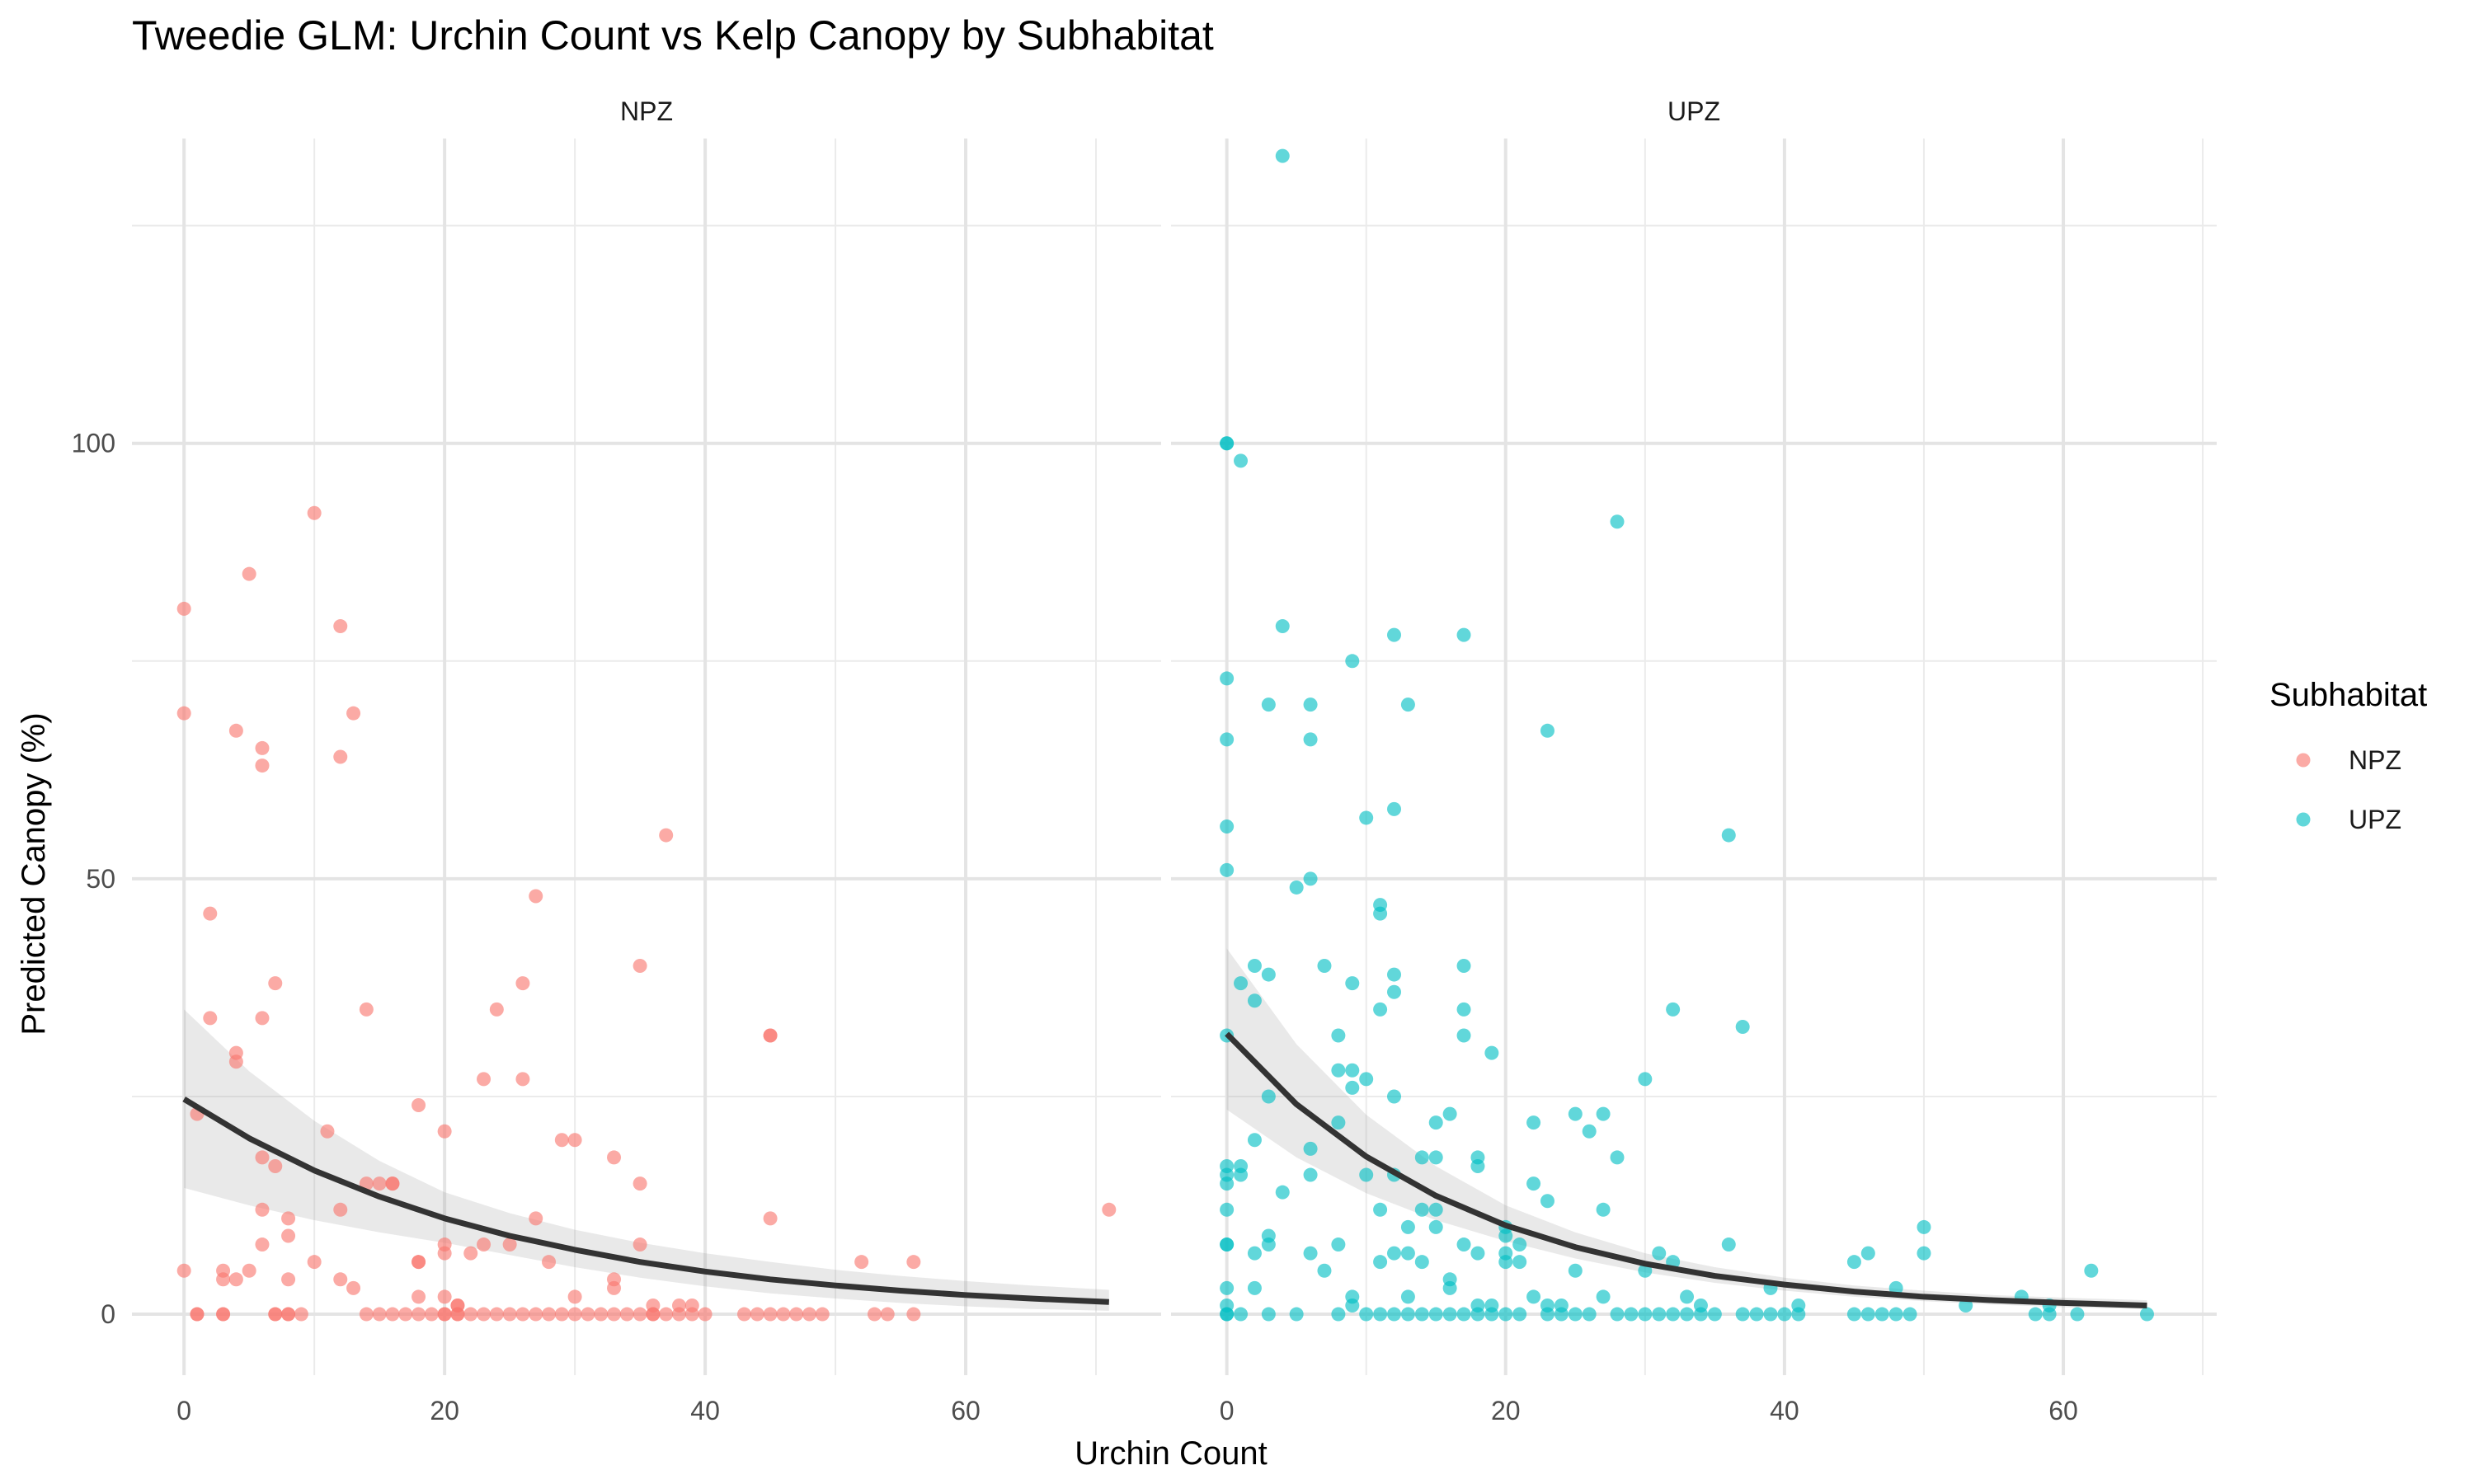 The image size is (2474, 1484). Describe the element at coordinates (1686, 1128) in the screenshot. I see `confidence-ribbon` at that location.